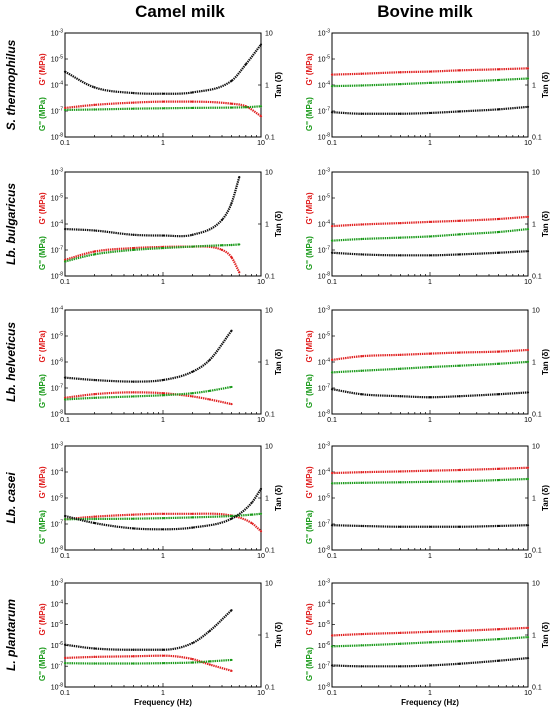 The image size is (550, 716). What do you see at coordinates (57, 414) in the screenshot?
I see `left-tick-label: 10⁻⁸` at bounding box center [57, 414].